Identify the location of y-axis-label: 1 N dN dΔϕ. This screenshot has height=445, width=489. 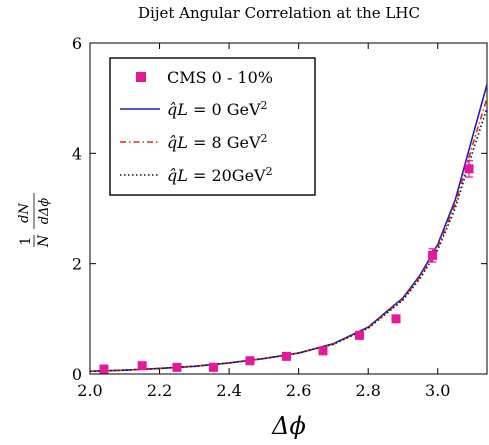
(34, 220).